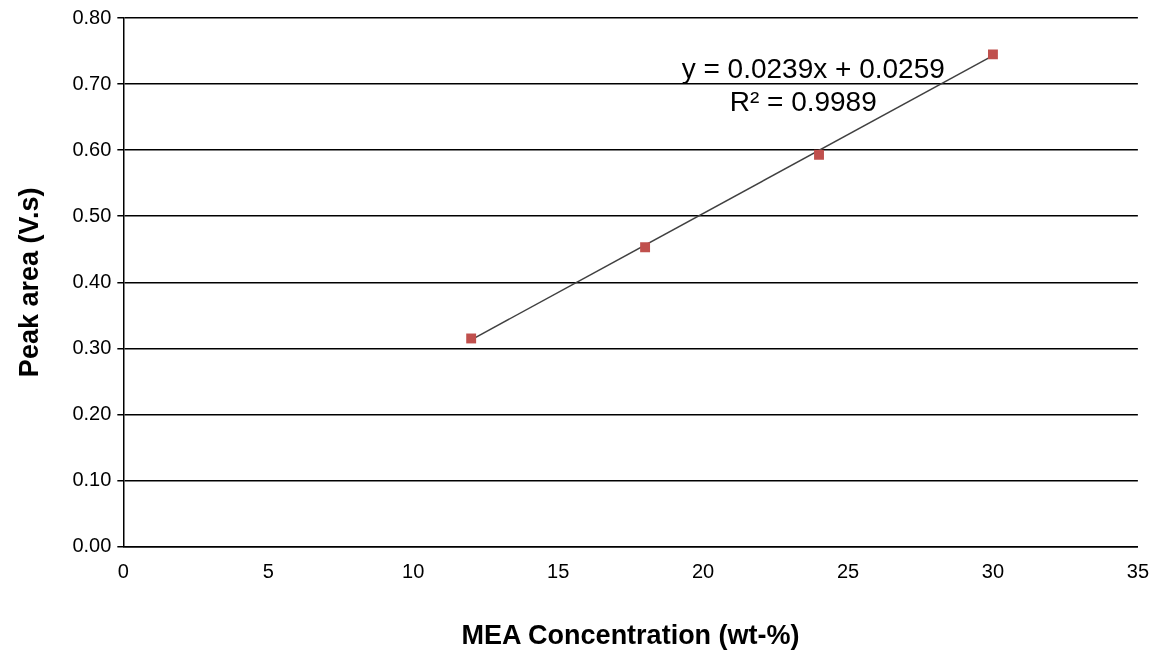 This screenshot has height=667, width=1157. Describe the element at coordinates (558, 571) in the screenshot. I see `x-tick-label: 15` at that location.